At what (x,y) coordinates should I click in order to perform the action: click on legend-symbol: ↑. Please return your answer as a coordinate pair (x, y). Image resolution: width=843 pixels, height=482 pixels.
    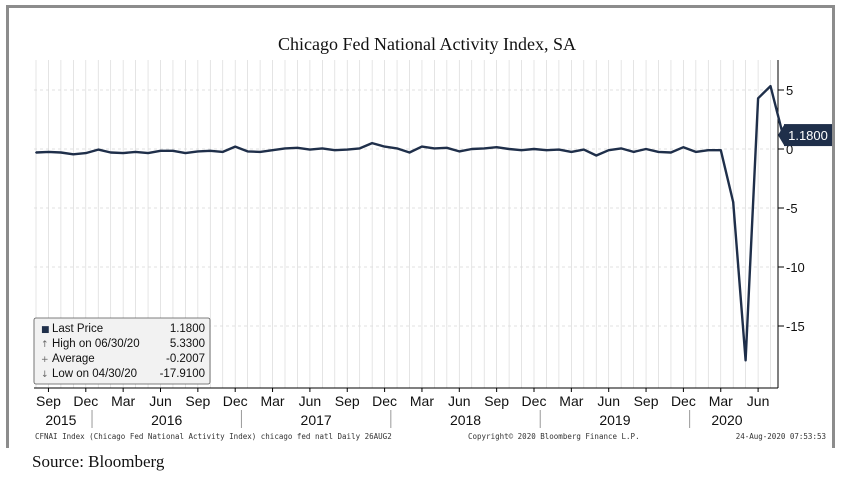
    Looking at the image, I should click on (45, 345).